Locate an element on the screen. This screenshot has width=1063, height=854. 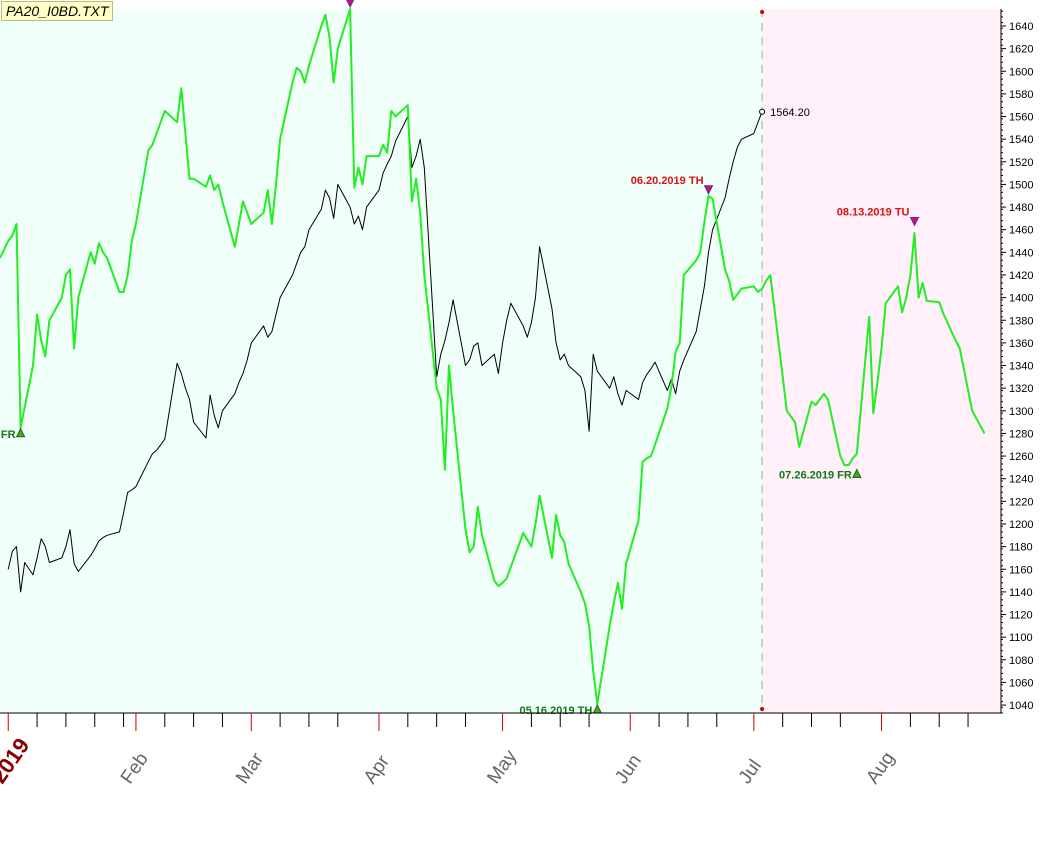
y-tick-label: 1180 is located at coordinates (1021, 548).